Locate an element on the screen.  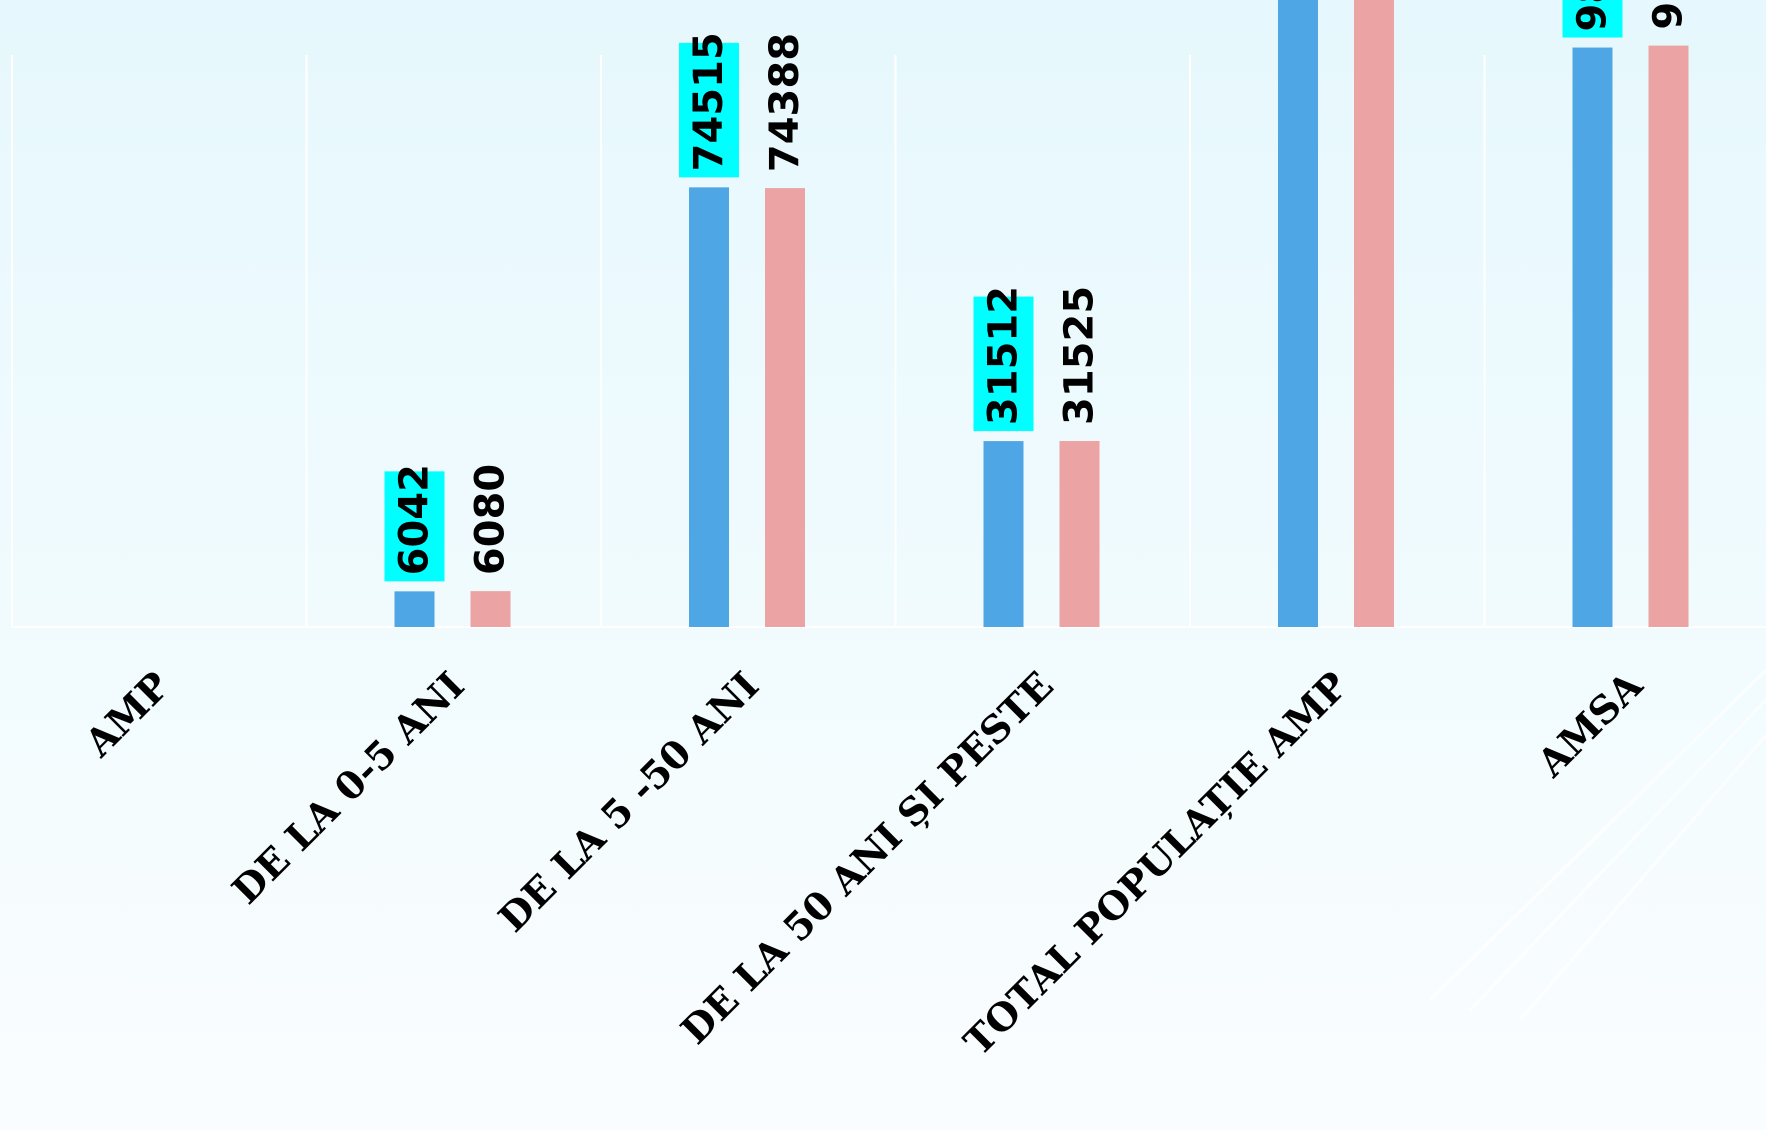
data-label: 74515 is located at coordinates (709, 101).